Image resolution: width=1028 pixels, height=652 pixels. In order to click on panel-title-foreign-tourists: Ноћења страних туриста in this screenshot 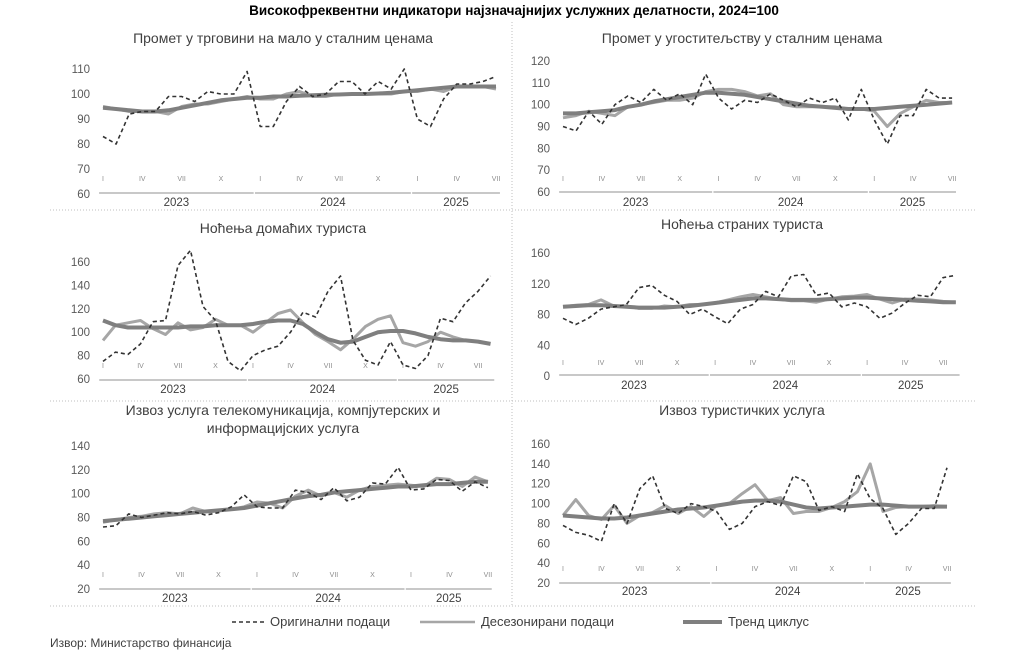, I will do `click(741, 224)`.